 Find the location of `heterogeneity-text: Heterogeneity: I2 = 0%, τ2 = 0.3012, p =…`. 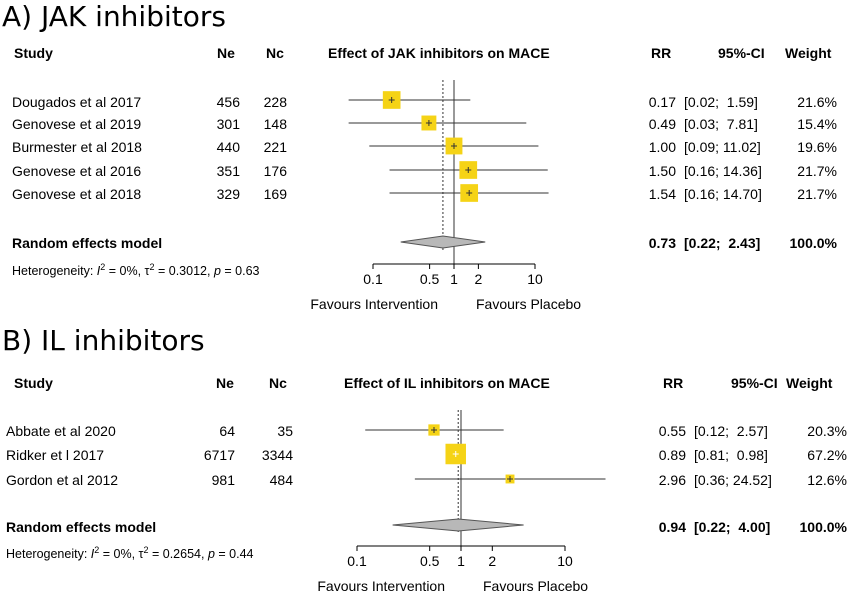

heterogeneity-text: Heterogeneity: I2 = 0%, τ2 = 0.3012, p =… is located at coordinates (136, 270).